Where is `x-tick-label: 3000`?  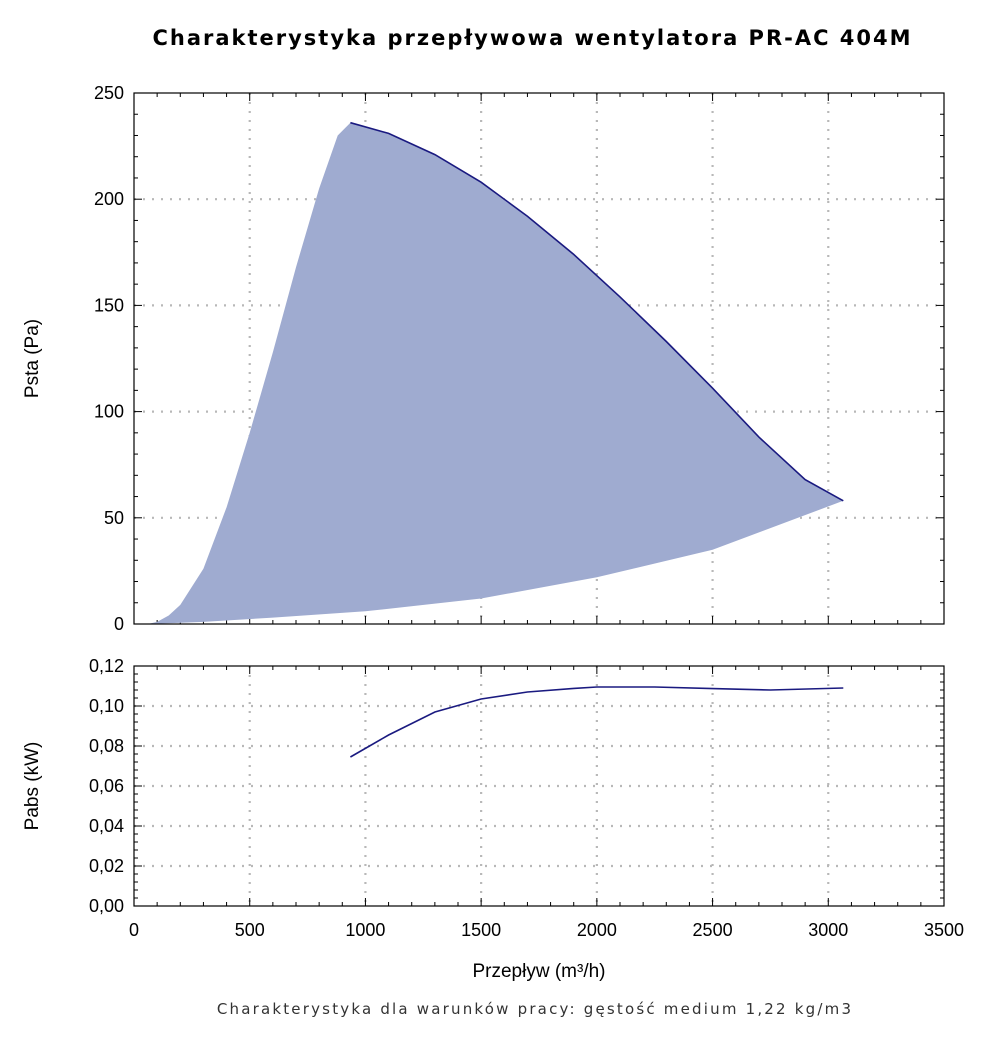 x-tick-label: 3000 is located at coordinates (828, 930).